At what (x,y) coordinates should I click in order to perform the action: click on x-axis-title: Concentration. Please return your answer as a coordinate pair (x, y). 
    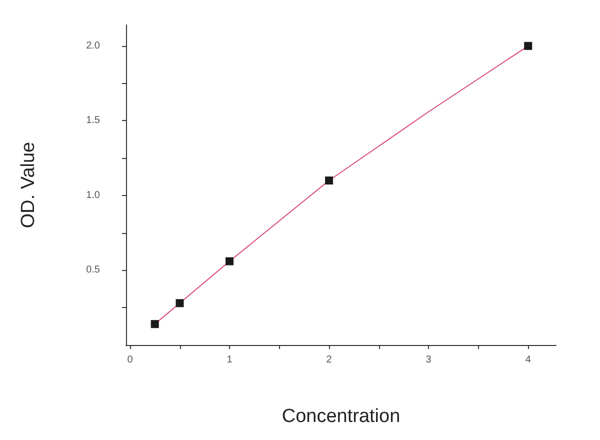
    Looking at the image, I should click on (341, 416).